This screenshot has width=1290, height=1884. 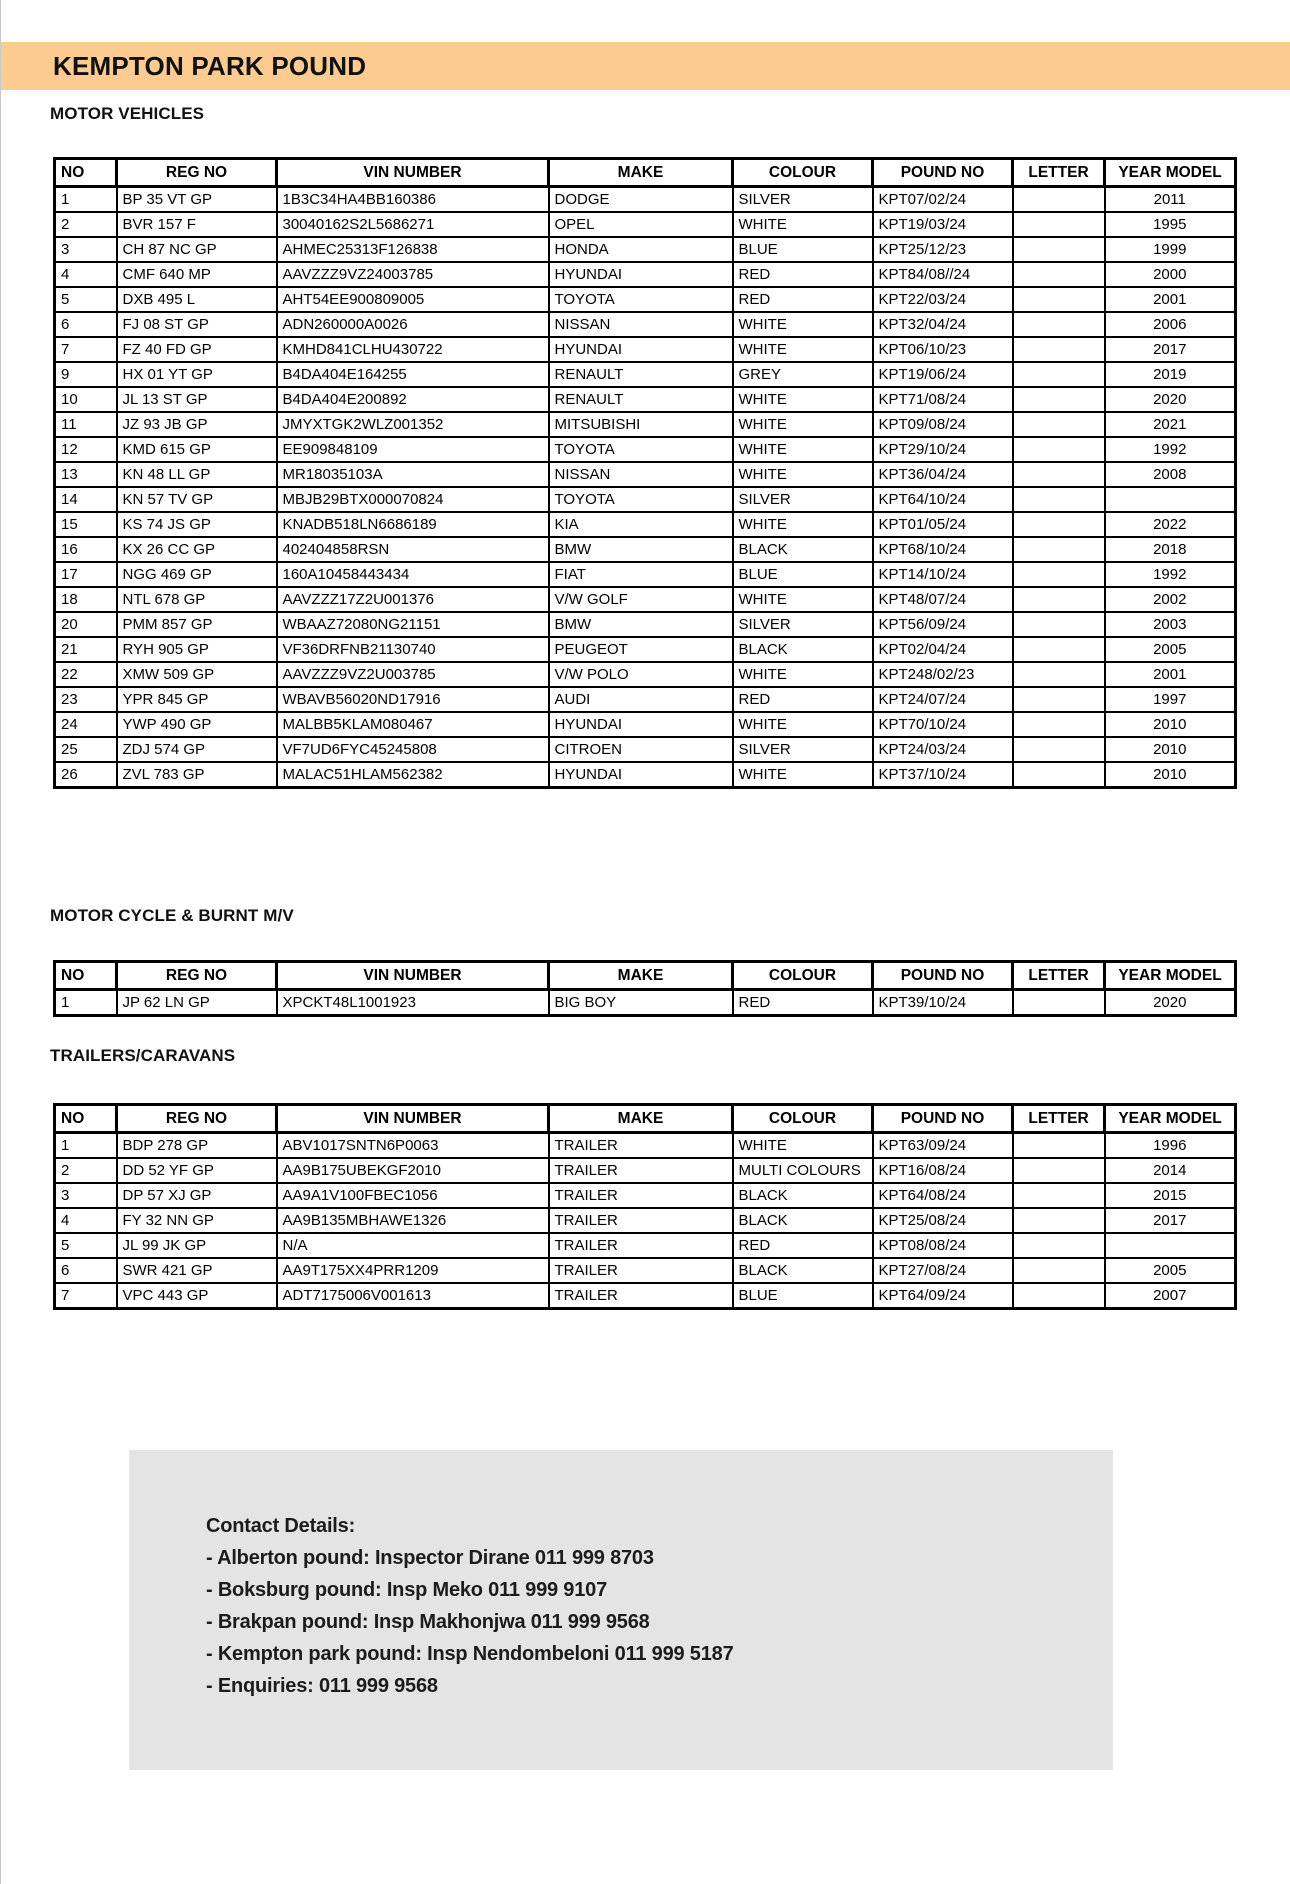 I want to click on table-cell: PMM 857 GP, so click(x=196, y=624).